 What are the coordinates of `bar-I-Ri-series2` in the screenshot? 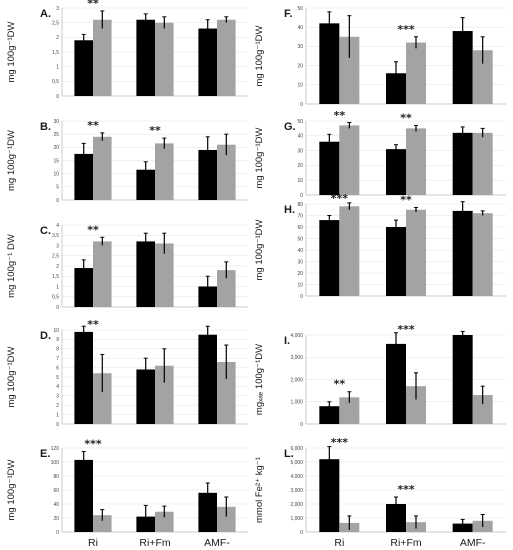 It's located at (349, 410).